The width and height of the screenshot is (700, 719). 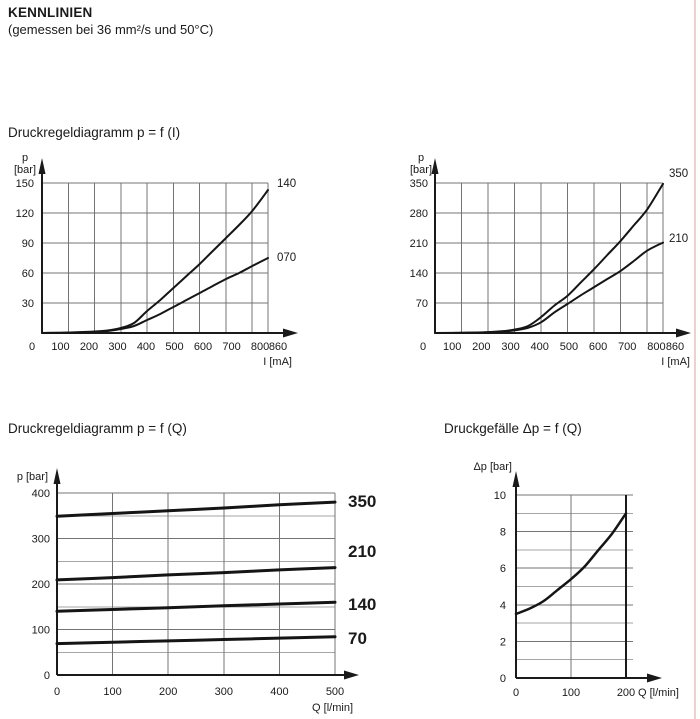 What do you see at coordinates (286, 258) in the screenshot?
I see `svg-text: 070` at bounding box center [286, 258].